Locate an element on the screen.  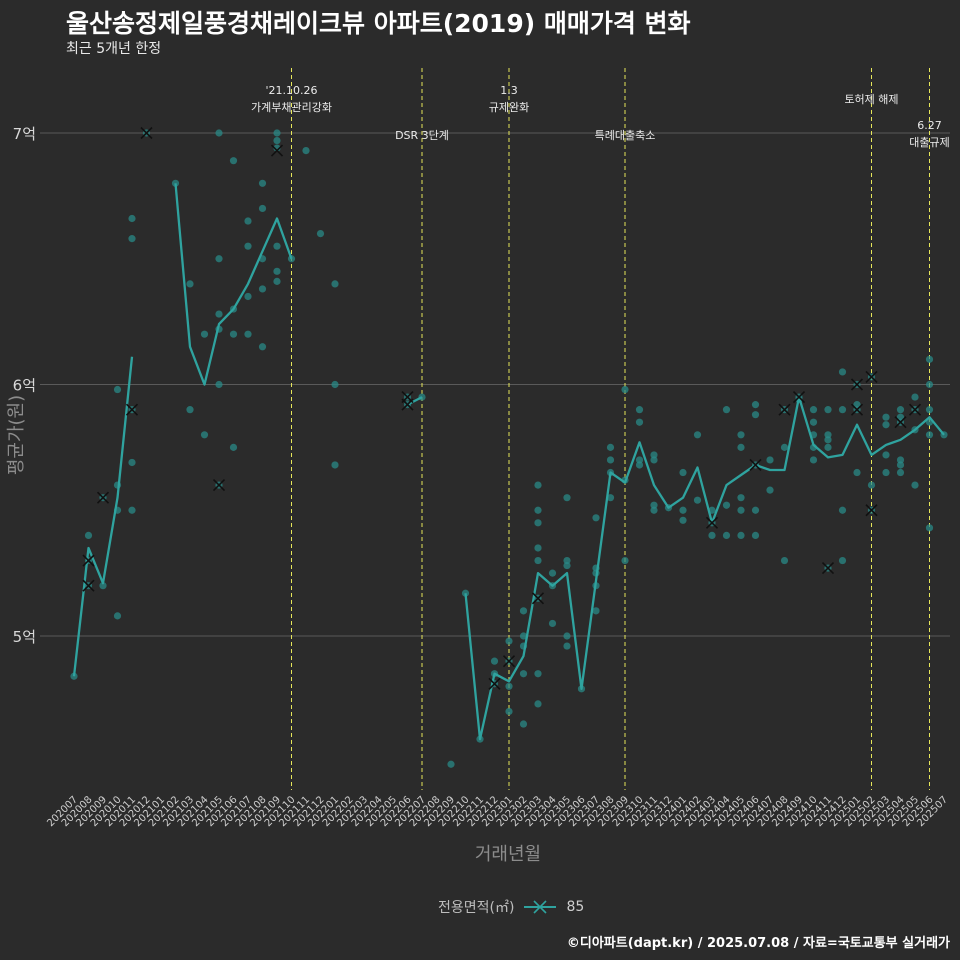
event-annotation: 대출규제 is located at coordinates (929, 142).